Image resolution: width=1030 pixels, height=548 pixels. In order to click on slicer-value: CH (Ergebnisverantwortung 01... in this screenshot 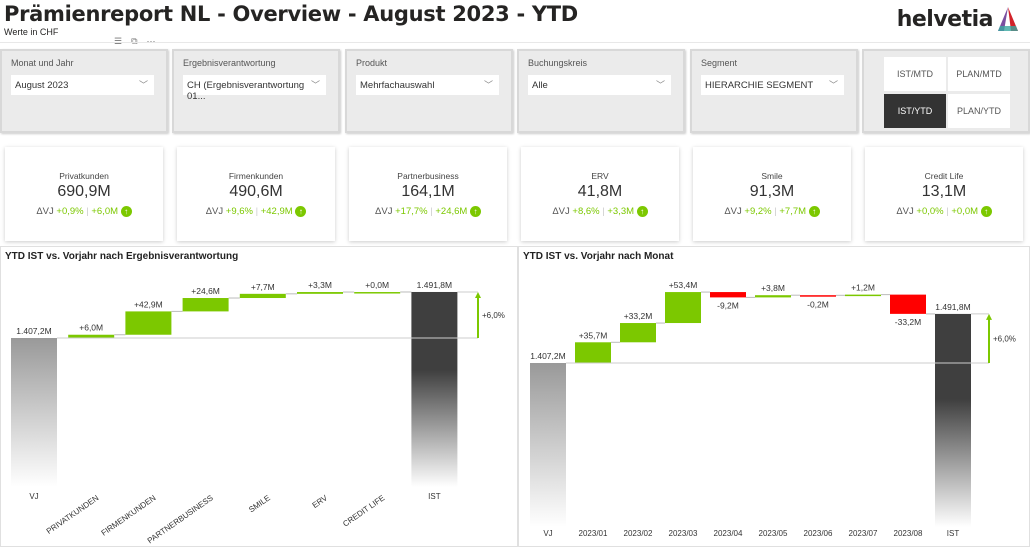, I will do `click(246, 91)`.